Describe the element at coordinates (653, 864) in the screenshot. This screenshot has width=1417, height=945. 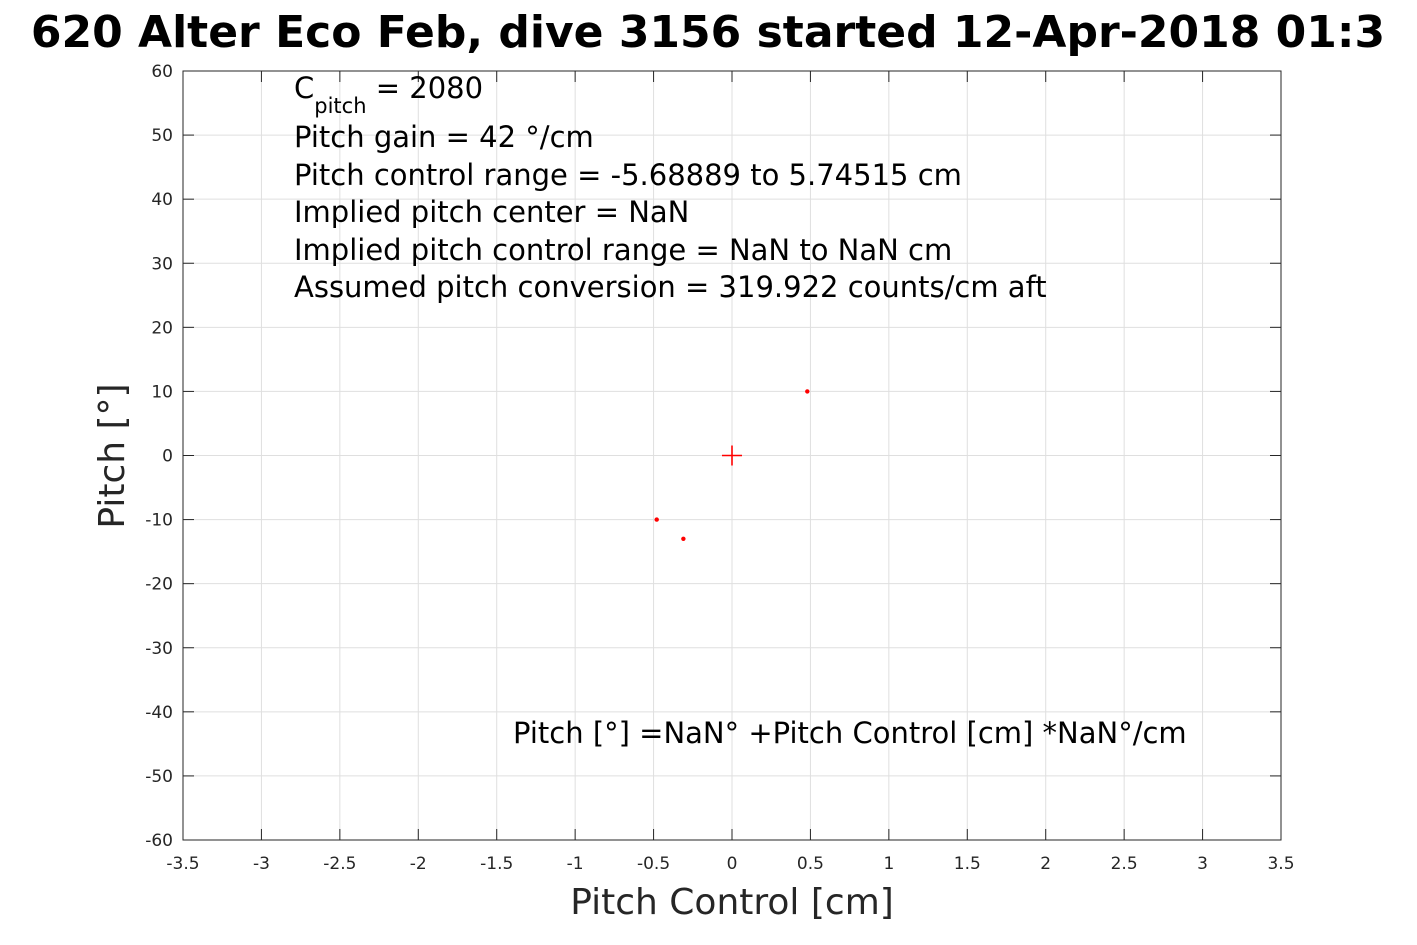
I see `x-tick-label: -0.5` at that location.